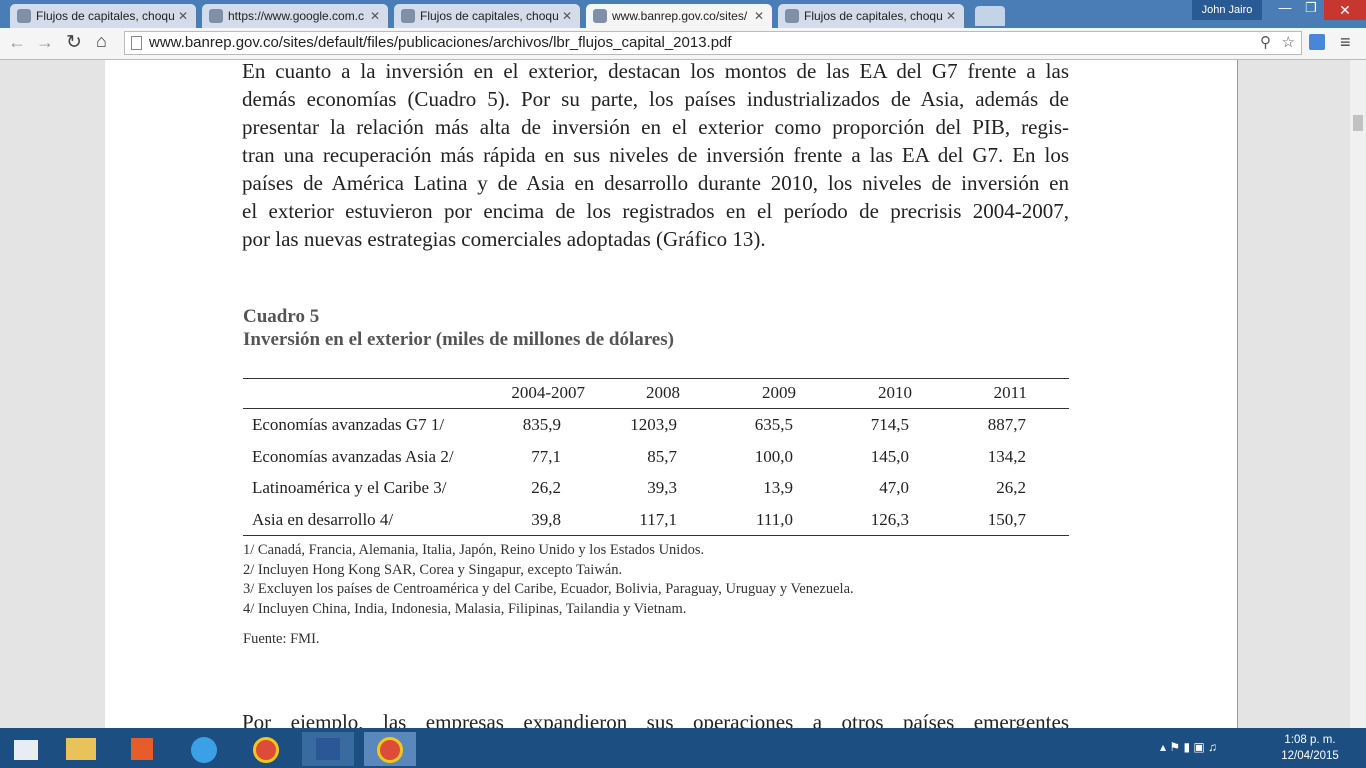 The image size is (1366, 768). Describe the element at coordinates (1265, 42) in the screenshot. I see `zoom-icon: ⚲` at that location.